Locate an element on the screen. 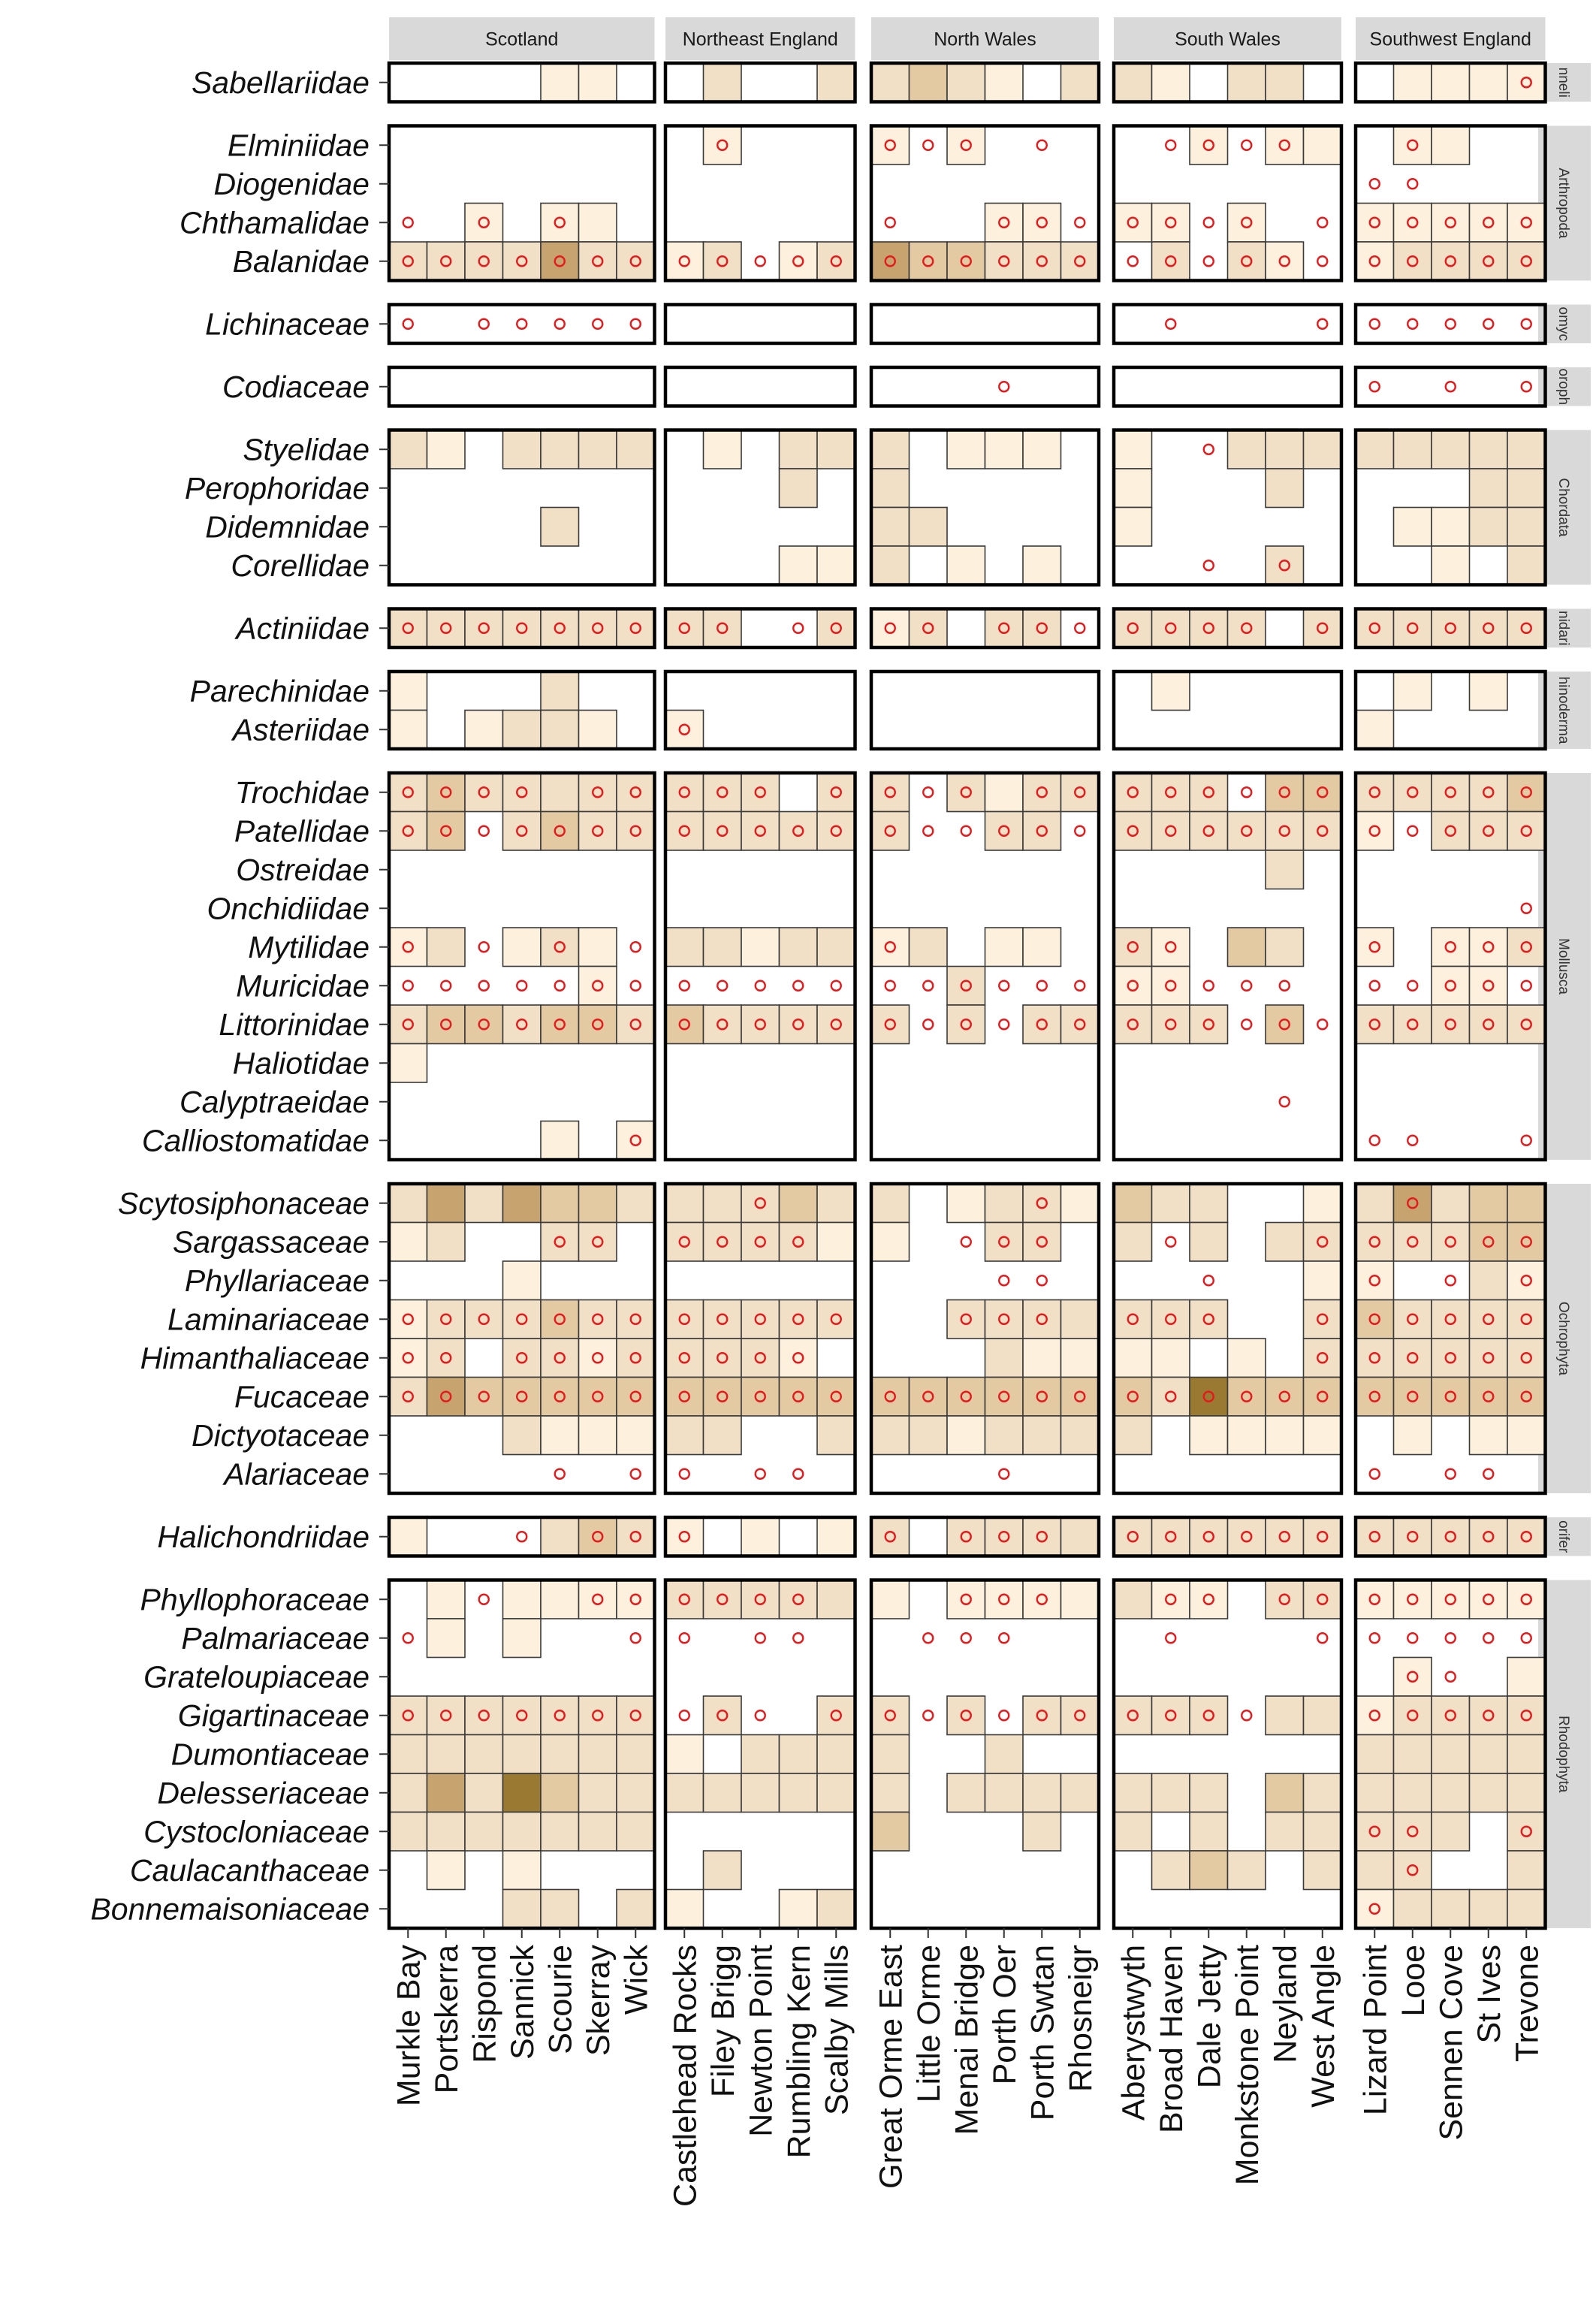 Image resolution: width=1596 pixels, height=2306 pixels. cell-delesseriaceae-murkle-bay is located at coordinates (408, 1793).